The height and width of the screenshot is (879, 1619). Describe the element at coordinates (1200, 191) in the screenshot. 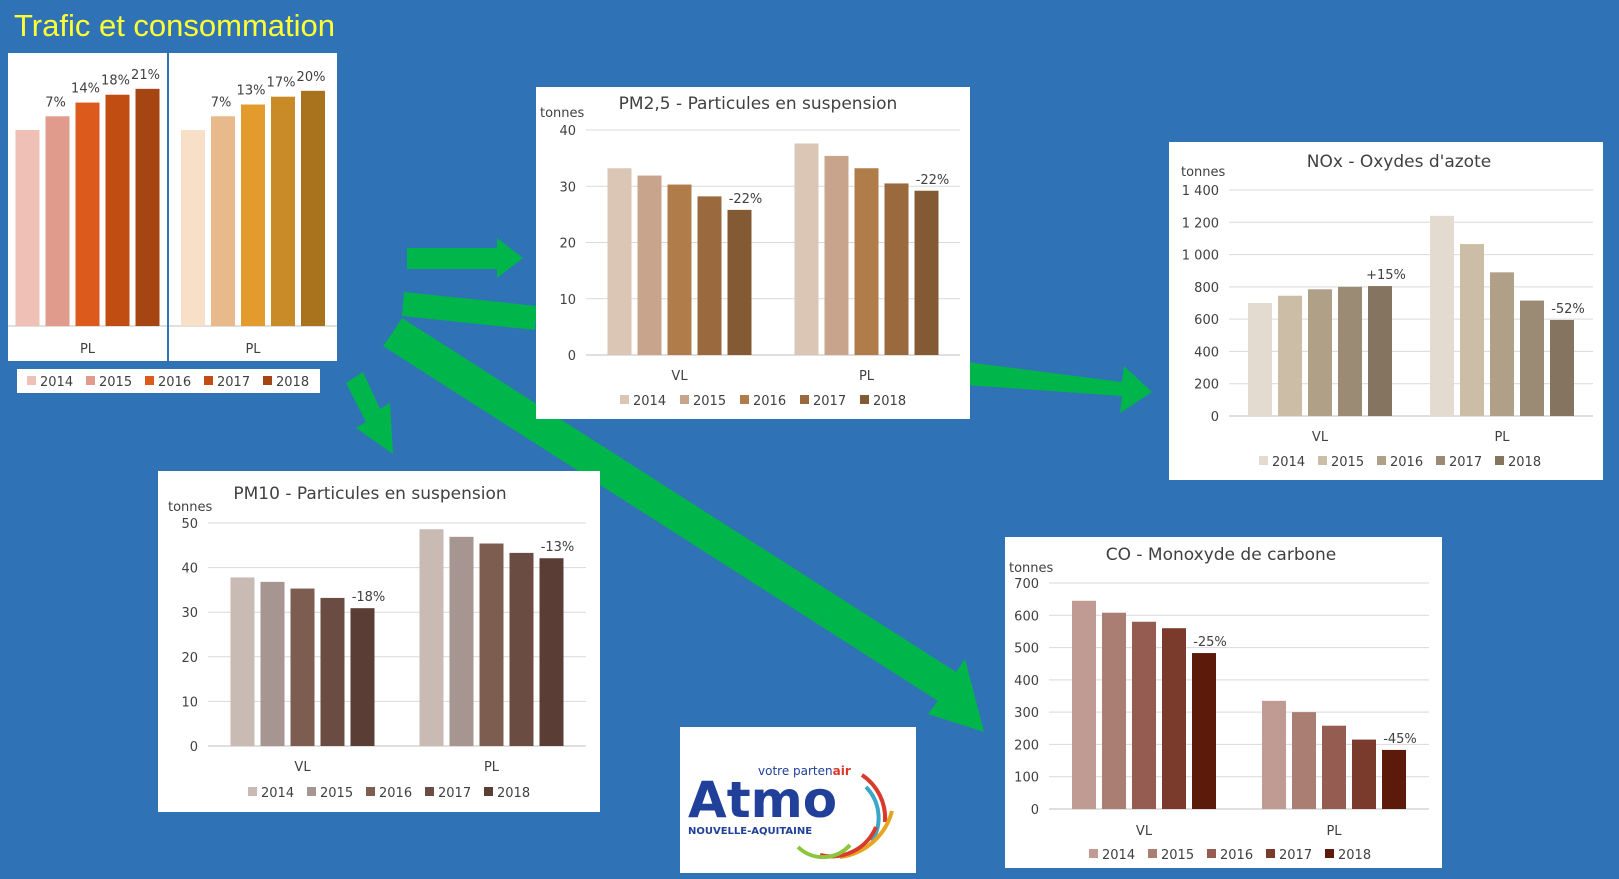

I see `nox-ytick: 1 400` at that location.